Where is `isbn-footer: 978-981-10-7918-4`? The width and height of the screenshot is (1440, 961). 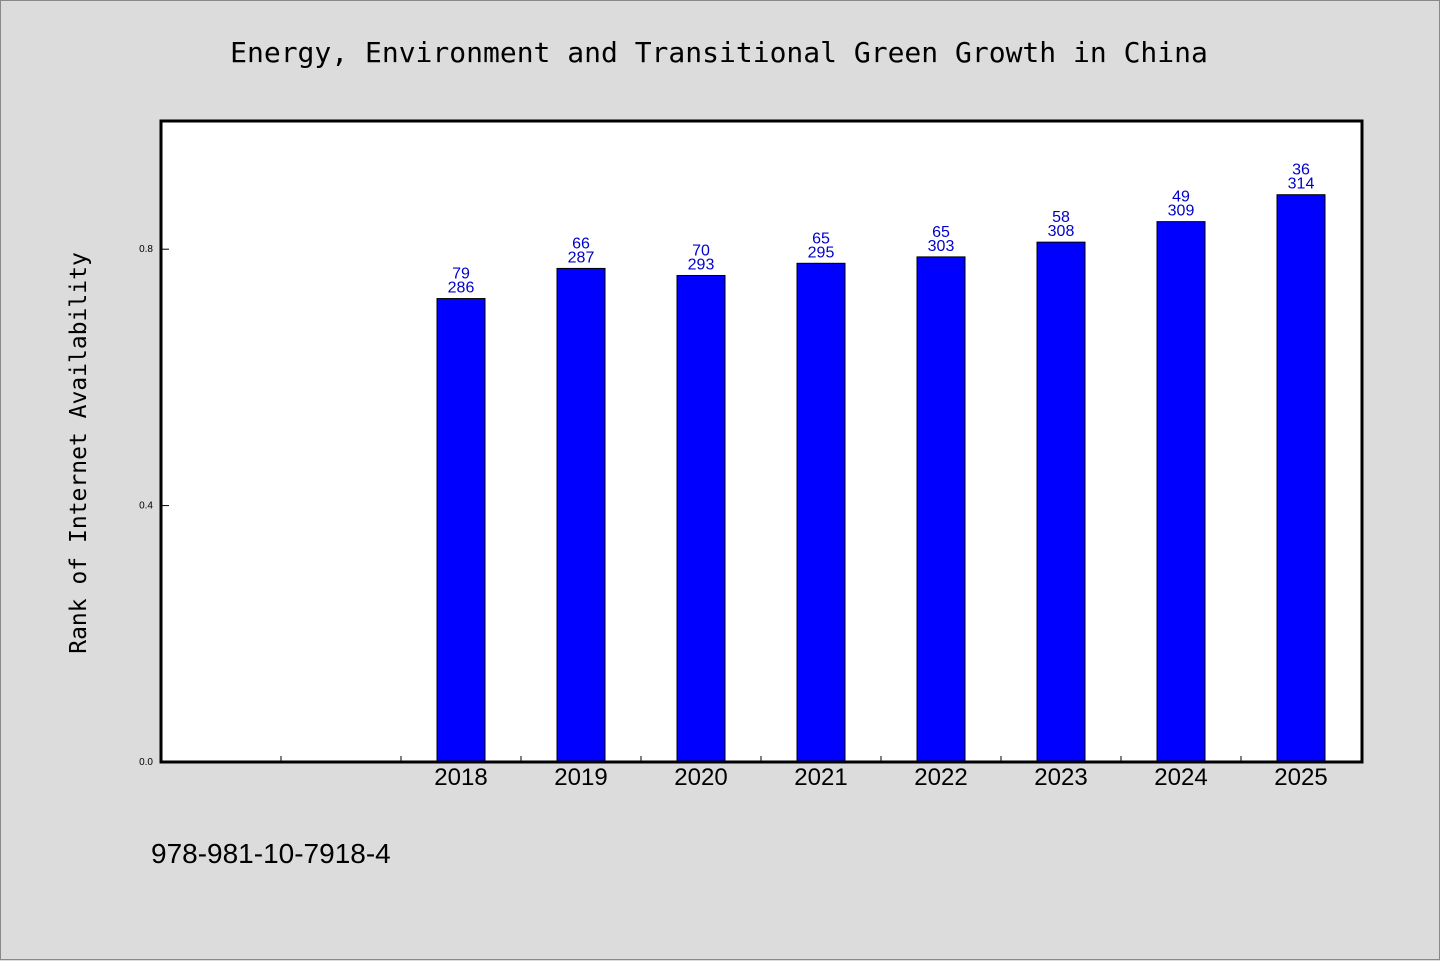
isbn-footer: 978-981-10-7918-4 is located at coordinates (271, 853).